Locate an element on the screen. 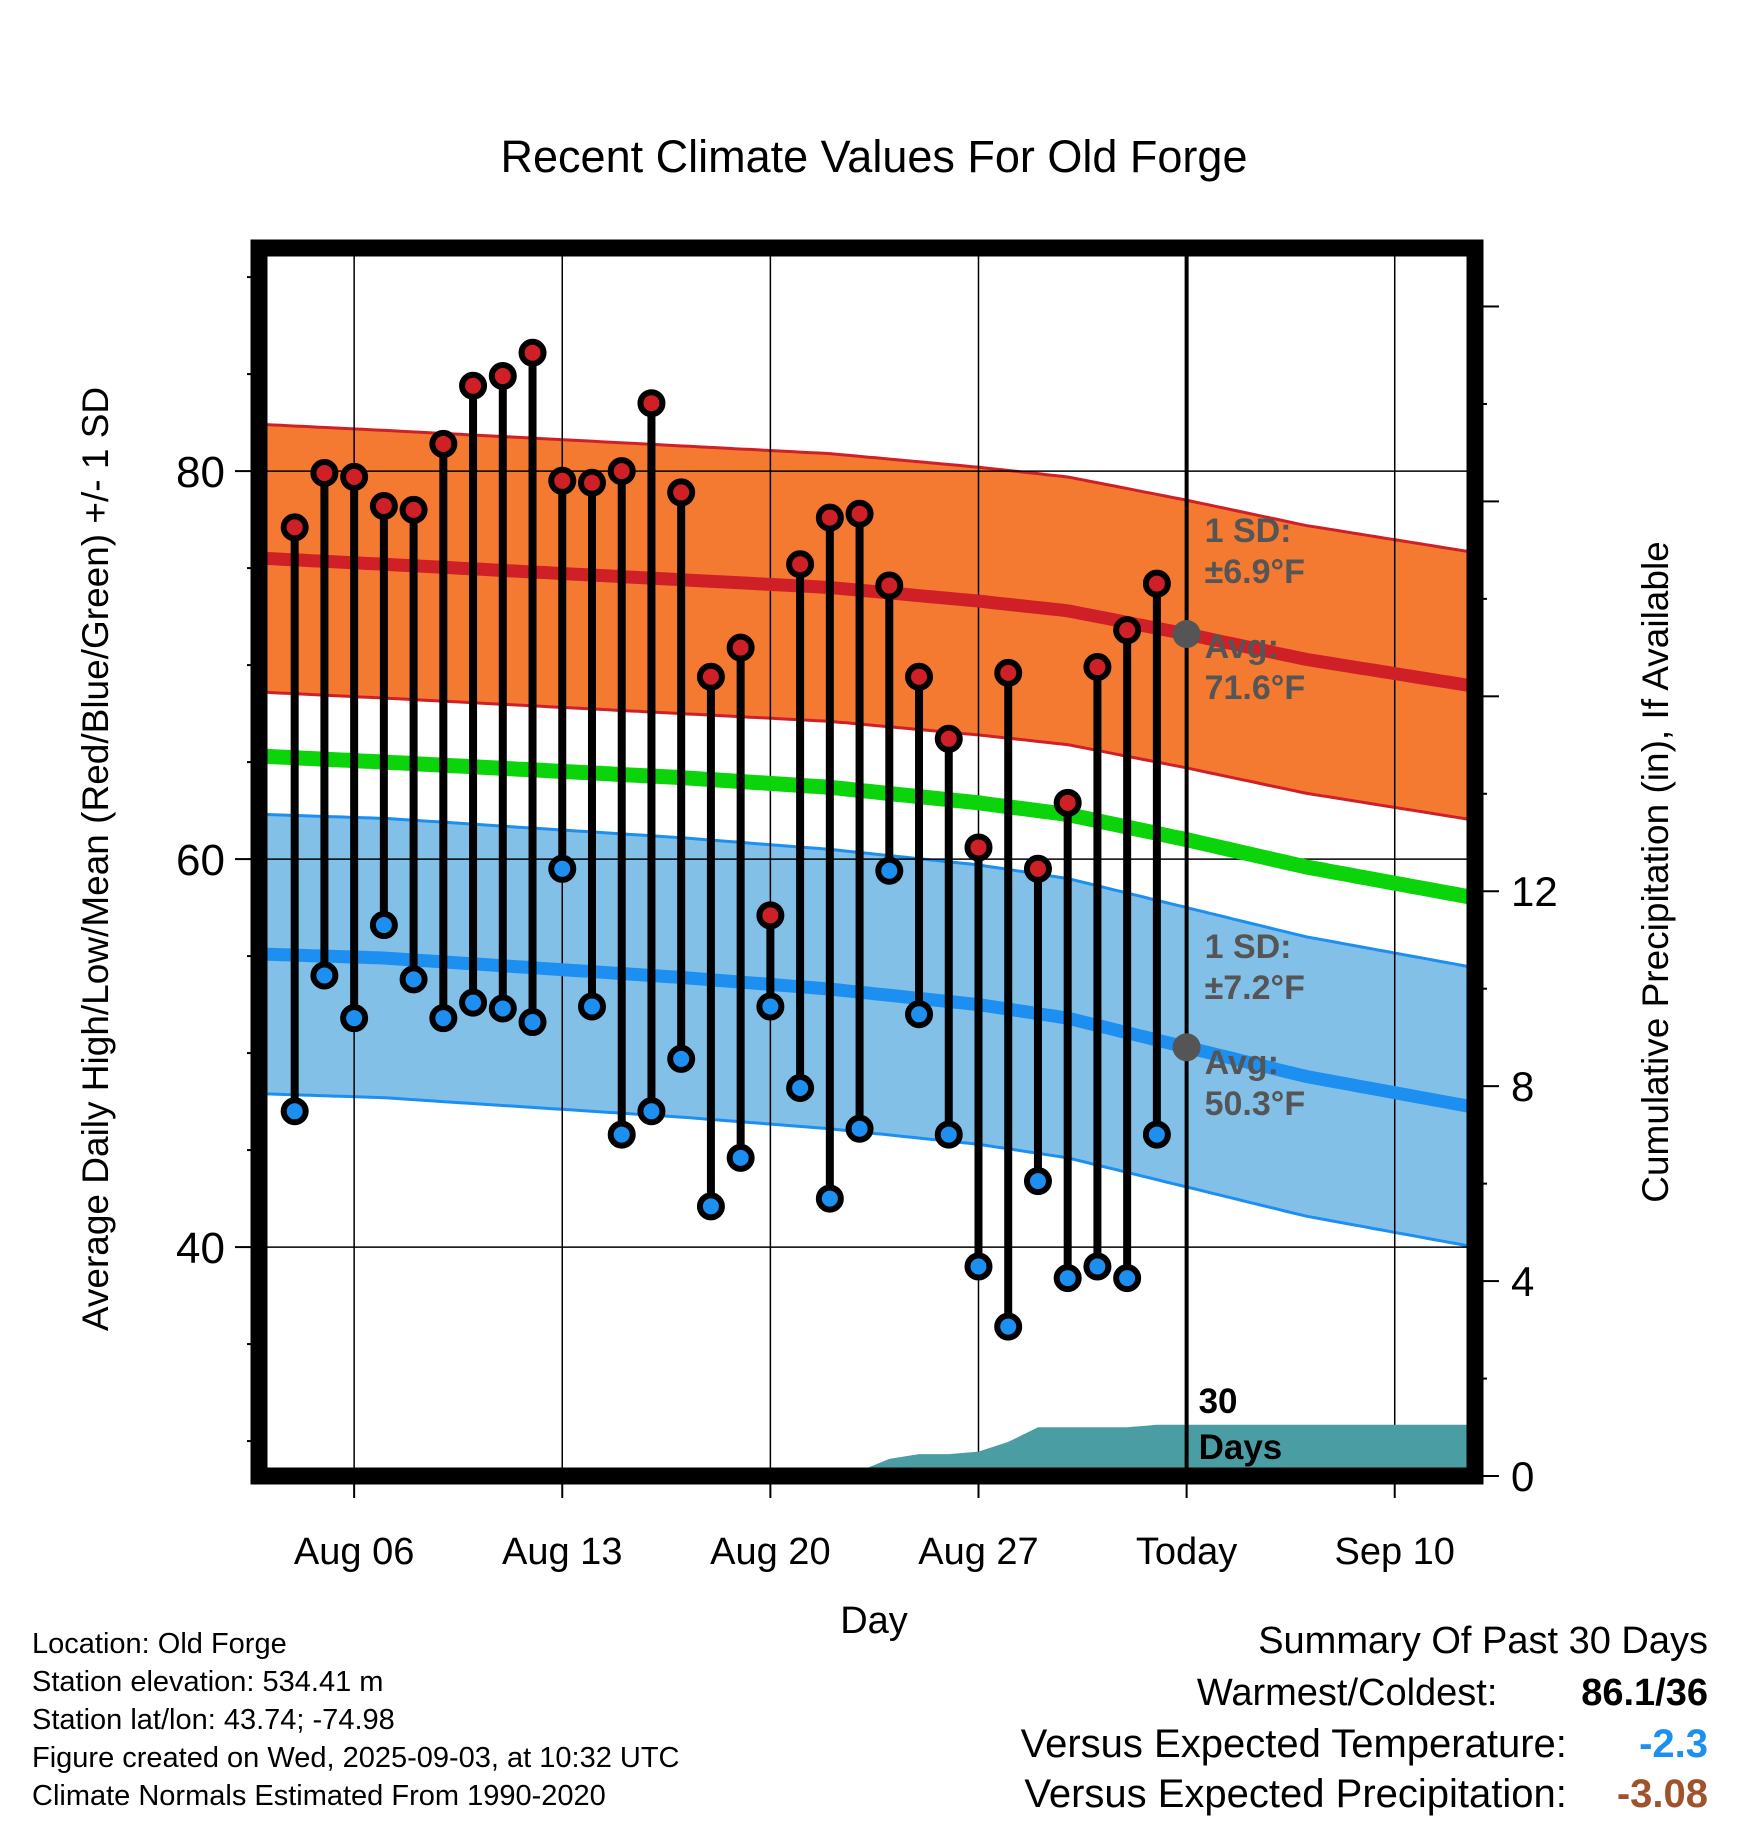 This screenshot has width=1748, height=1828. normal-high-line is located at coordinates (865, 622).